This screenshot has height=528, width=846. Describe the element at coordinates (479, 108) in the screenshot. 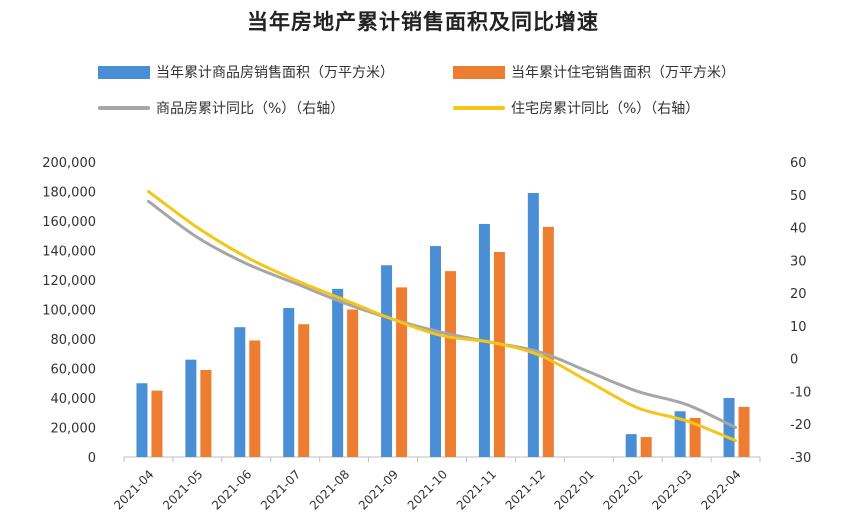

I see `legend-swatch-residential-yoy` at that location.